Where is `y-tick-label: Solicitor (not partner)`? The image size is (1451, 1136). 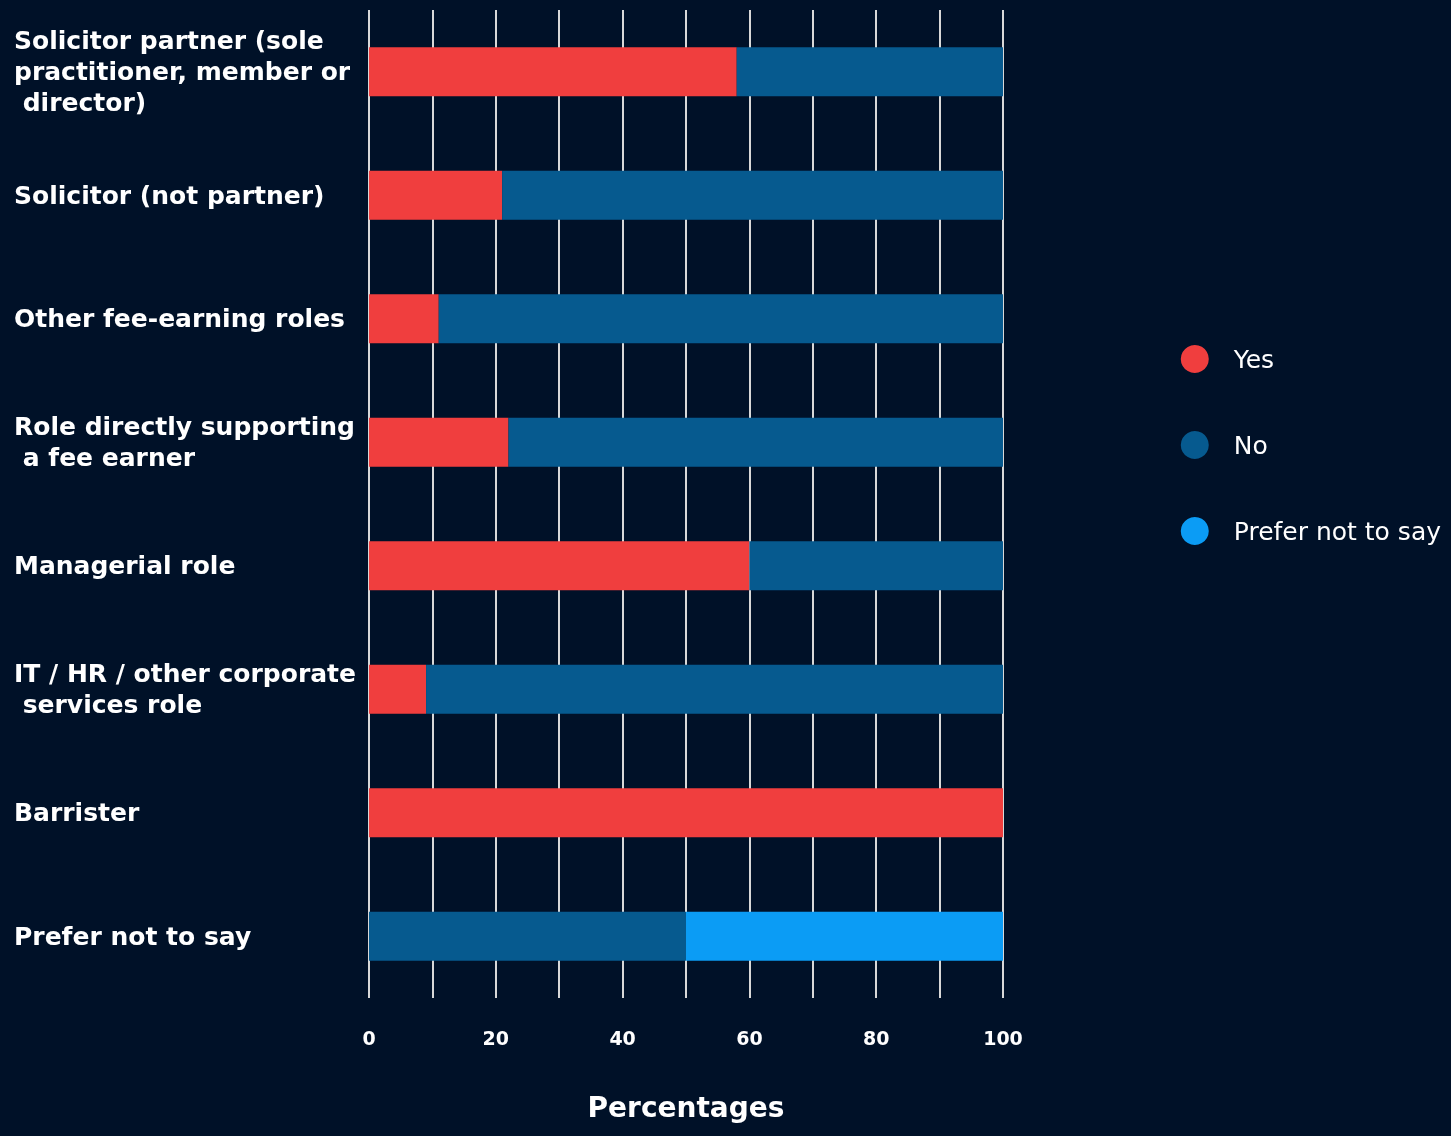 y-tick-label: Solicitor (not partner) is located at coordinates (169, 195).